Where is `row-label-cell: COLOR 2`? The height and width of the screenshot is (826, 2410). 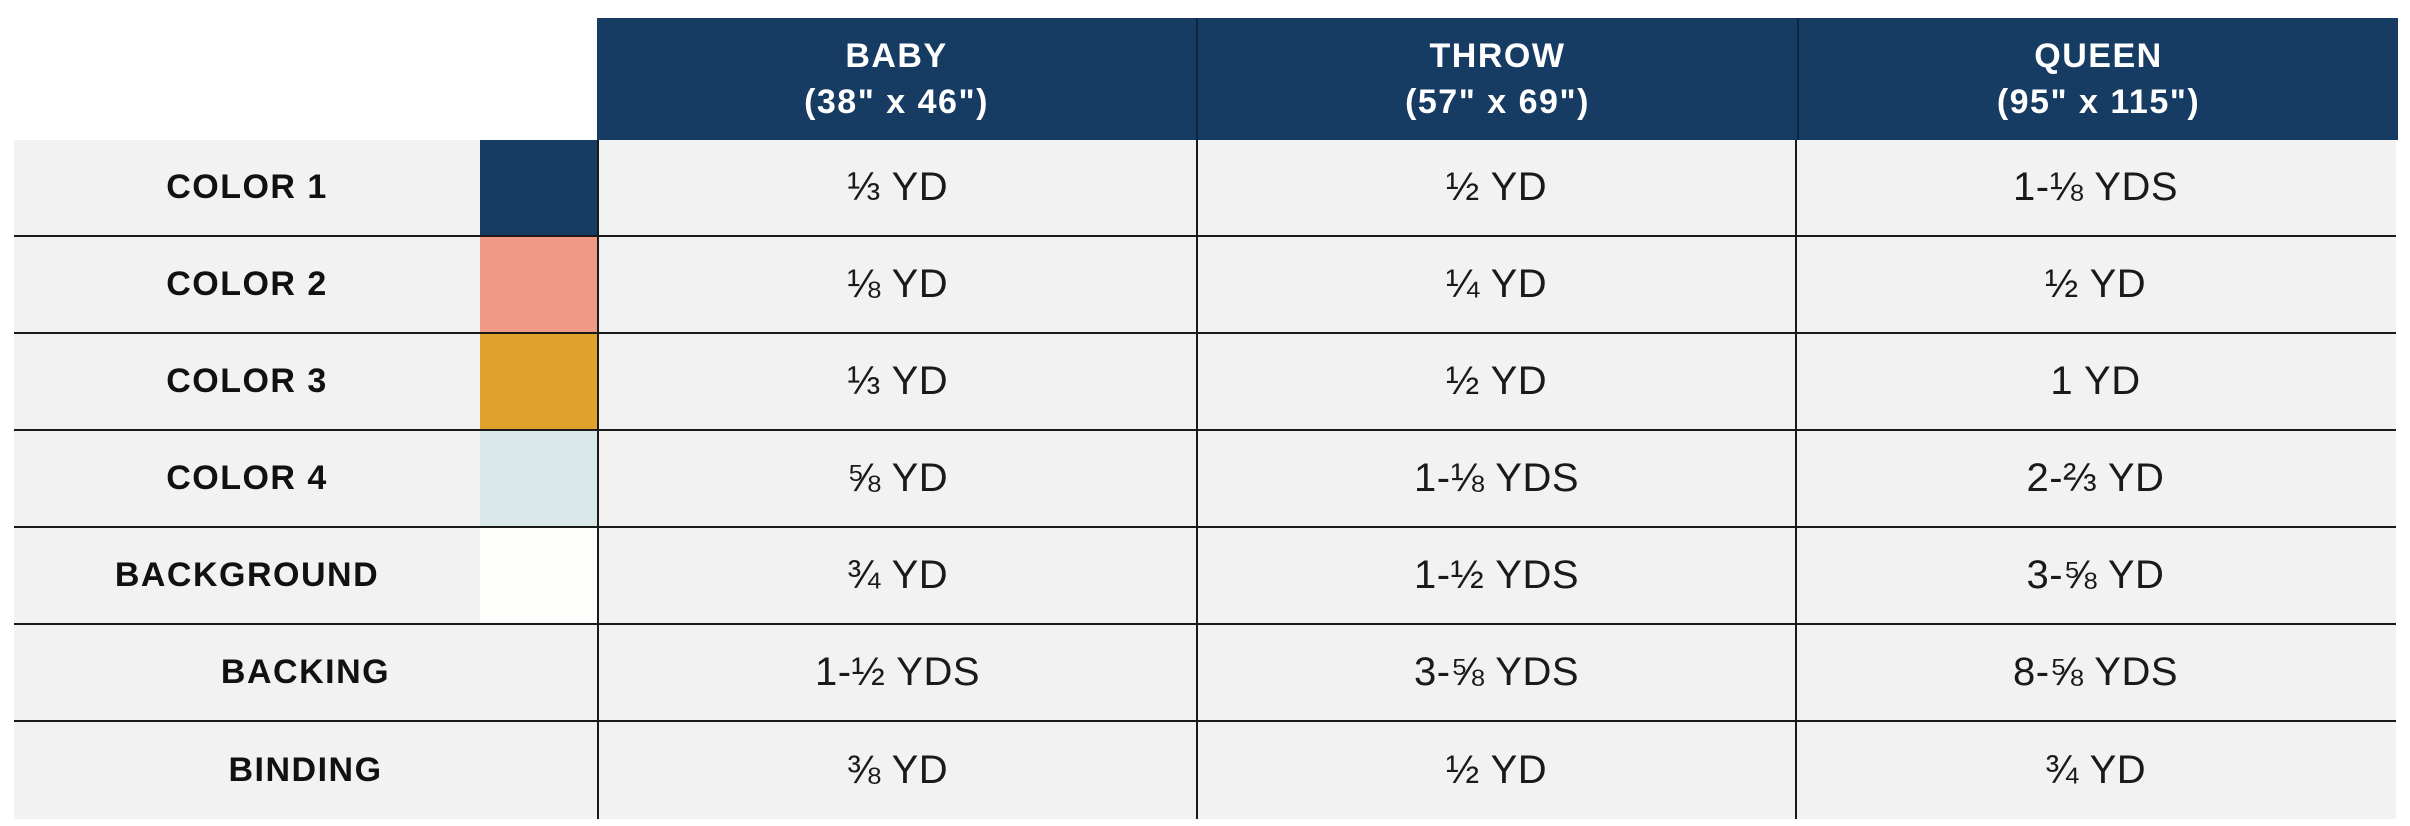
row-label-cell: COLOR 2 is located at coordinates (305, 284).